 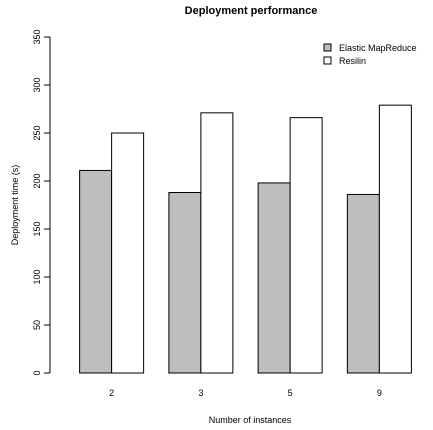 What do you see at coordinates (15, 205) in the screenshot?
I see `y-axis-label: Deployment time (s)` at bounding box center [15, 205].